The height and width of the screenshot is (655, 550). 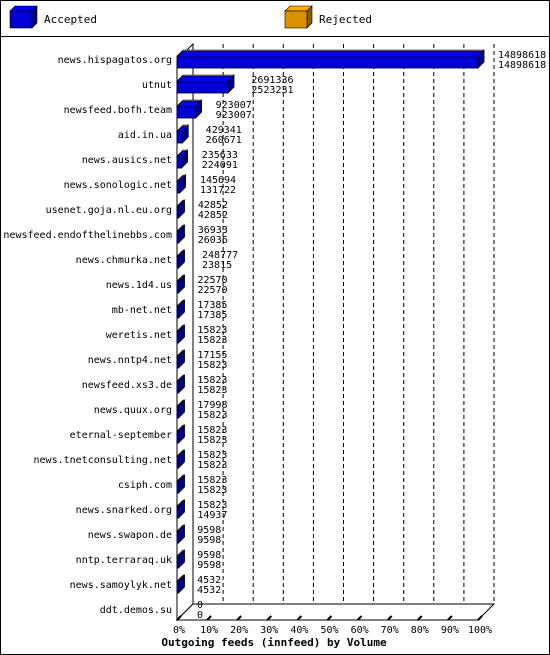 What do you see at coordinates (142, 310) in the screenshot?
I see `row-label: mb-net.net` at bounding box center [142, 310].